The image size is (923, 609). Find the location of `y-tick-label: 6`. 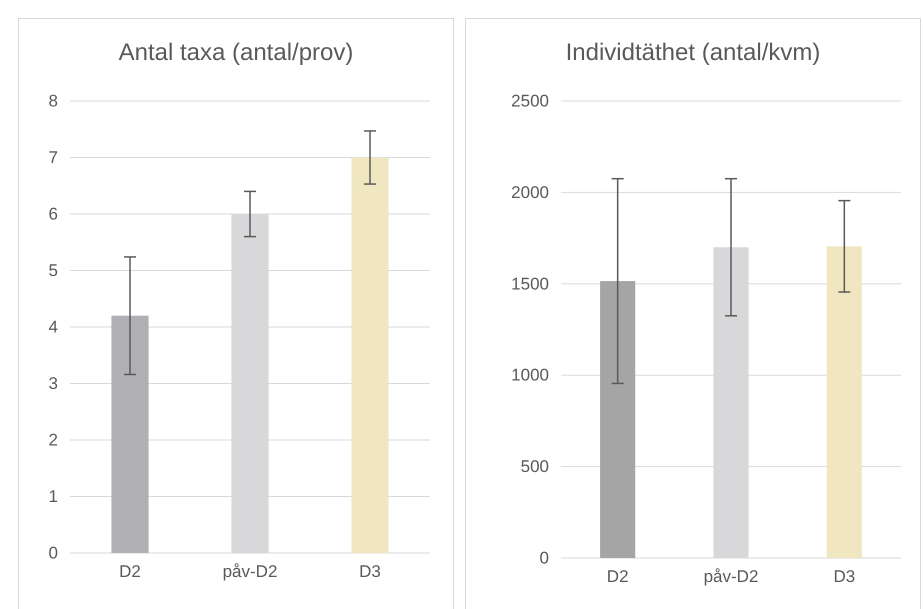

y-tick-label: 6 is located at coordinates (53, 214).